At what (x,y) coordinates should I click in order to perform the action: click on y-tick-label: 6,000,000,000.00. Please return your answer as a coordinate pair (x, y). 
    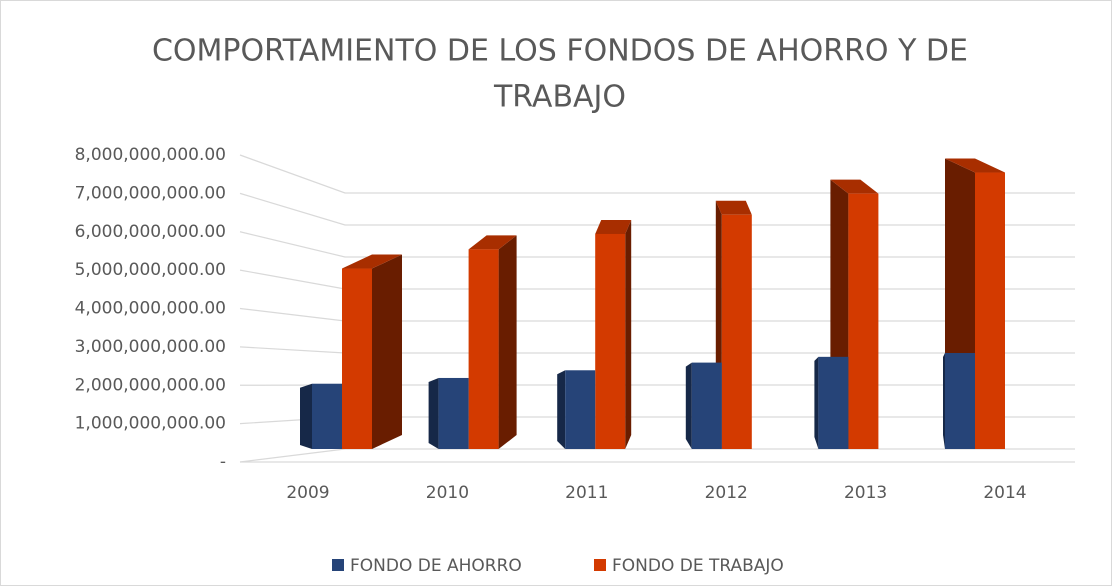
    Looking at the image, I should click on (150, 232).